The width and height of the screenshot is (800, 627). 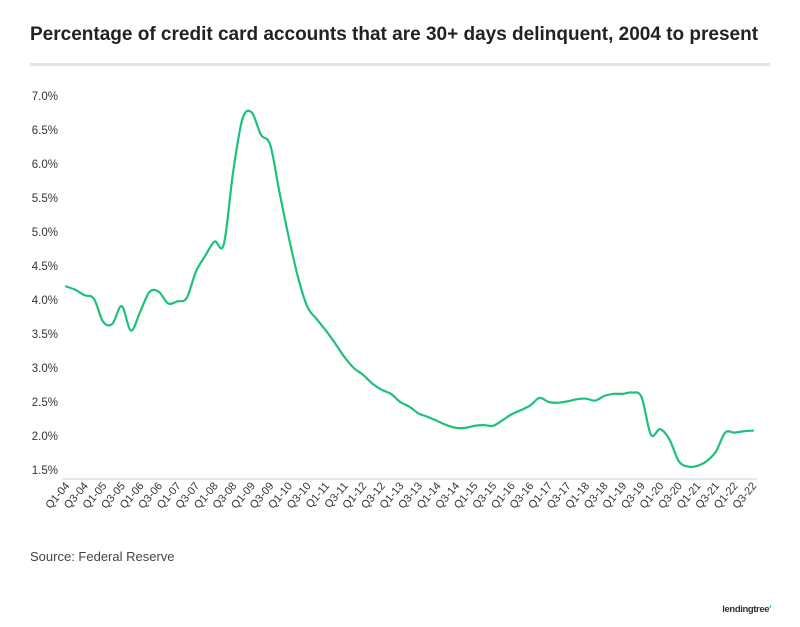 What do you see at coordinates (45, 267) in the screenshot?
I see `y-tick-label: 4.5%` at bounding box center [45, 267].